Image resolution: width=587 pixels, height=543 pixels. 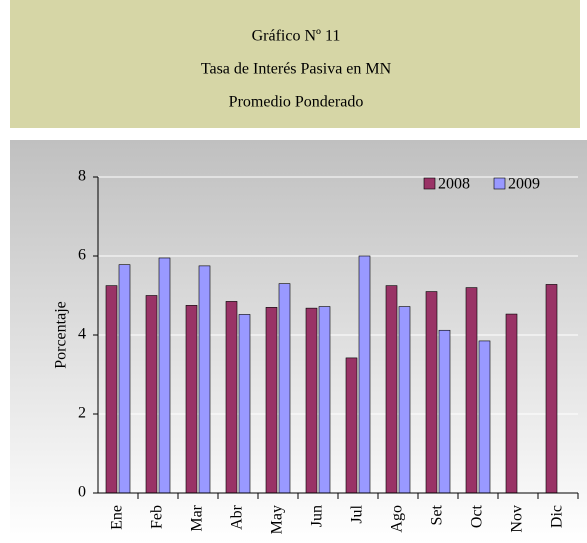 What do you see at coordinates (397, 519) in the screenshot?
I see `x-tick-label: Ago` at bounding box center [397, 519].